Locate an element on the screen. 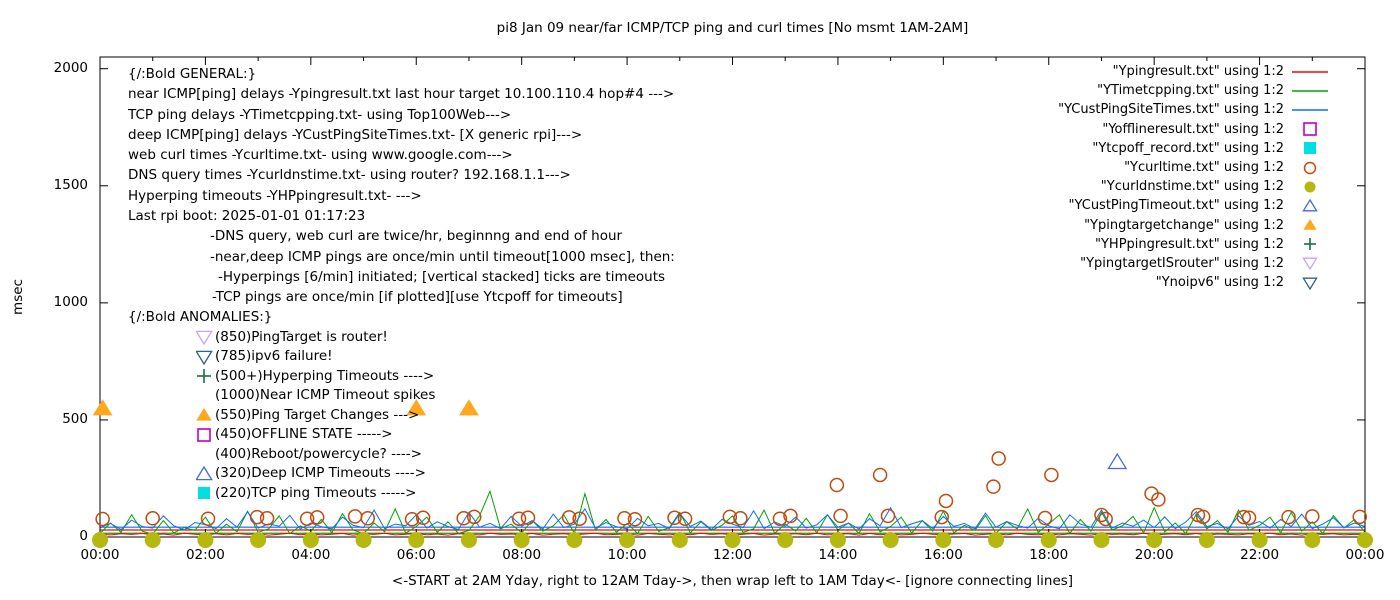 Image resolution: width=1400 pixels, height=600 pixels. legend-label: "YpingtargetISrouter" using 1:2 is located at coordinates (1182, 263).